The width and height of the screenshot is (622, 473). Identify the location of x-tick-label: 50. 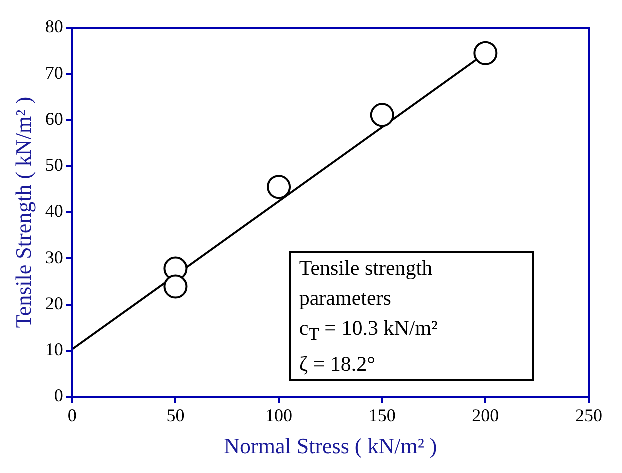
(175, 416).